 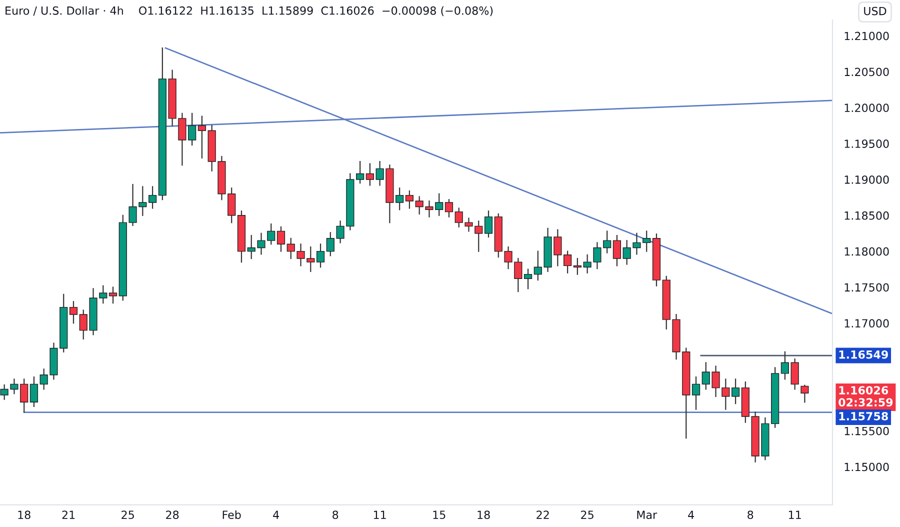 I want to click on y-tick-label: 1.21000, so click(x=866, y=36).